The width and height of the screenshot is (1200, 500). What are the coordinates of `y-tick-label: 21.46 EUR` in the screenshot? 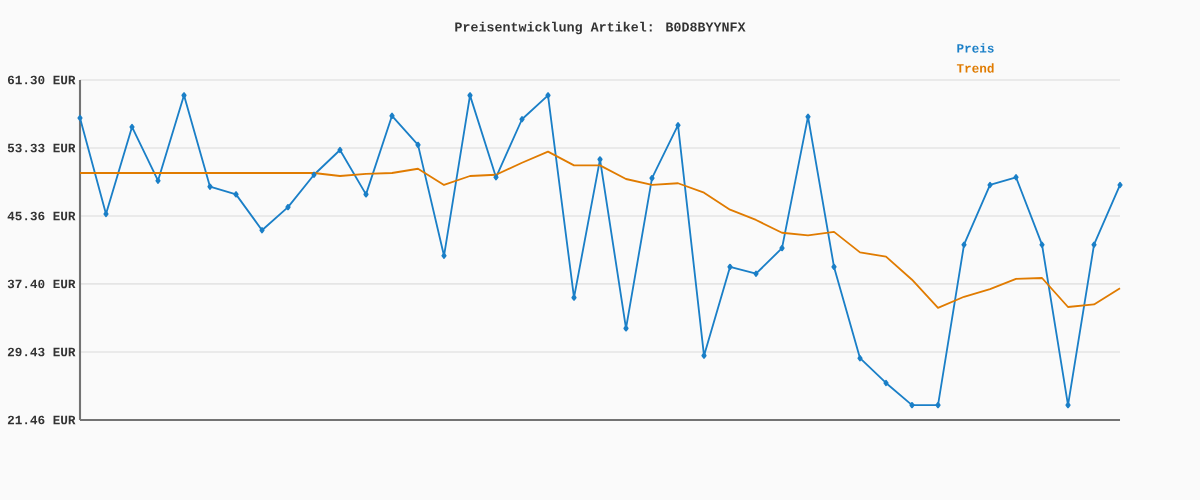 It's located at (41, 420).